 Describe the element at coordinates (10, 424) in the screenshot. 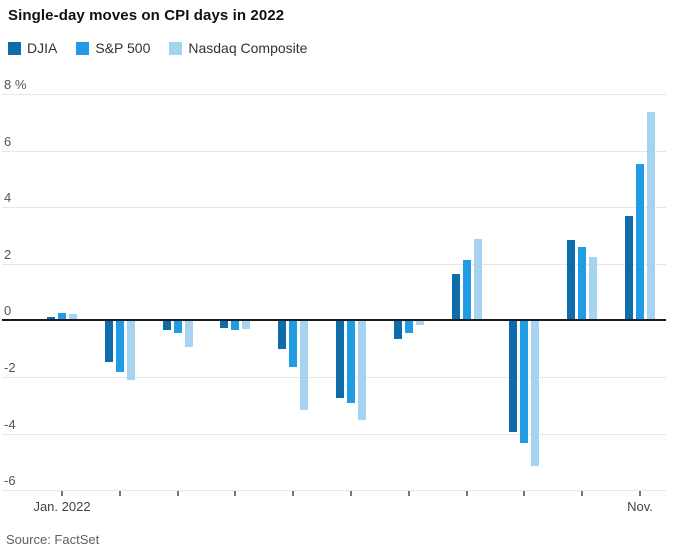

I see `y-tick-label: -4` at that location.